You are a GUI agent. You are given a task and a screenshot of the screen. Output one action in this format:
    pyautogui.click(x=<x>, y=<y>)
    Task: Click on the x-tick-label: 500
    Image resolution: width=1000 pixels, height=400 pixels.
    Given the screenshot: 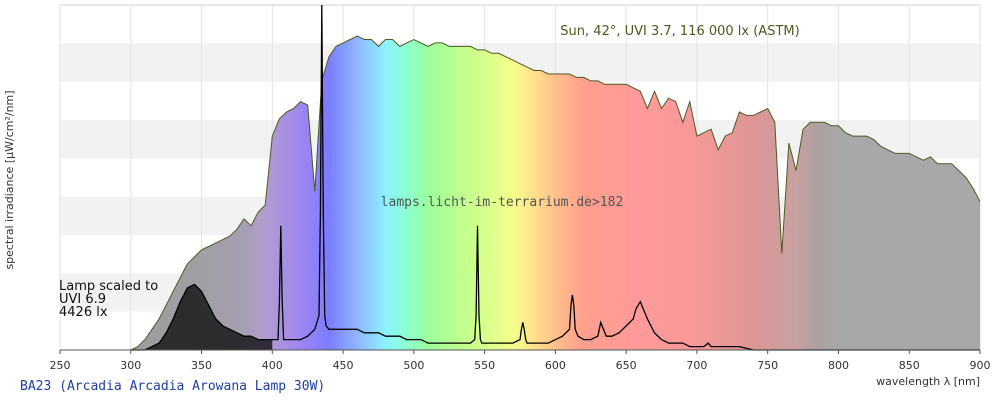 What is the action you would take?
    pyautogui.click(x=413, y=365)
    